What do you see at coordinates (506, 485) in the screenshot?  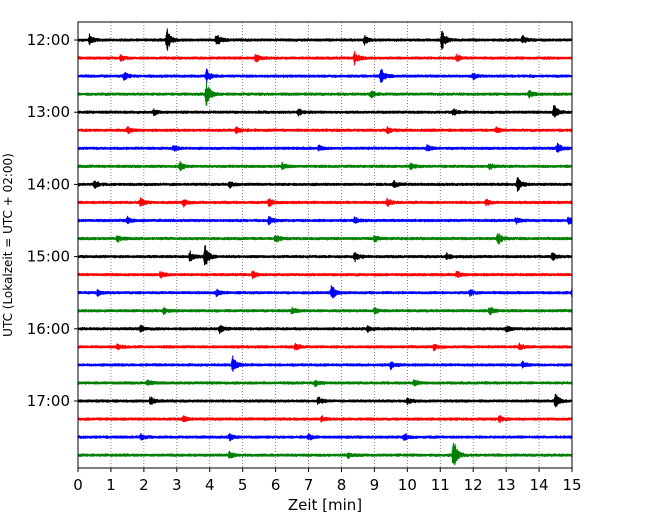 I see `x-tick-label: 13` at bounding box center [506, 485].